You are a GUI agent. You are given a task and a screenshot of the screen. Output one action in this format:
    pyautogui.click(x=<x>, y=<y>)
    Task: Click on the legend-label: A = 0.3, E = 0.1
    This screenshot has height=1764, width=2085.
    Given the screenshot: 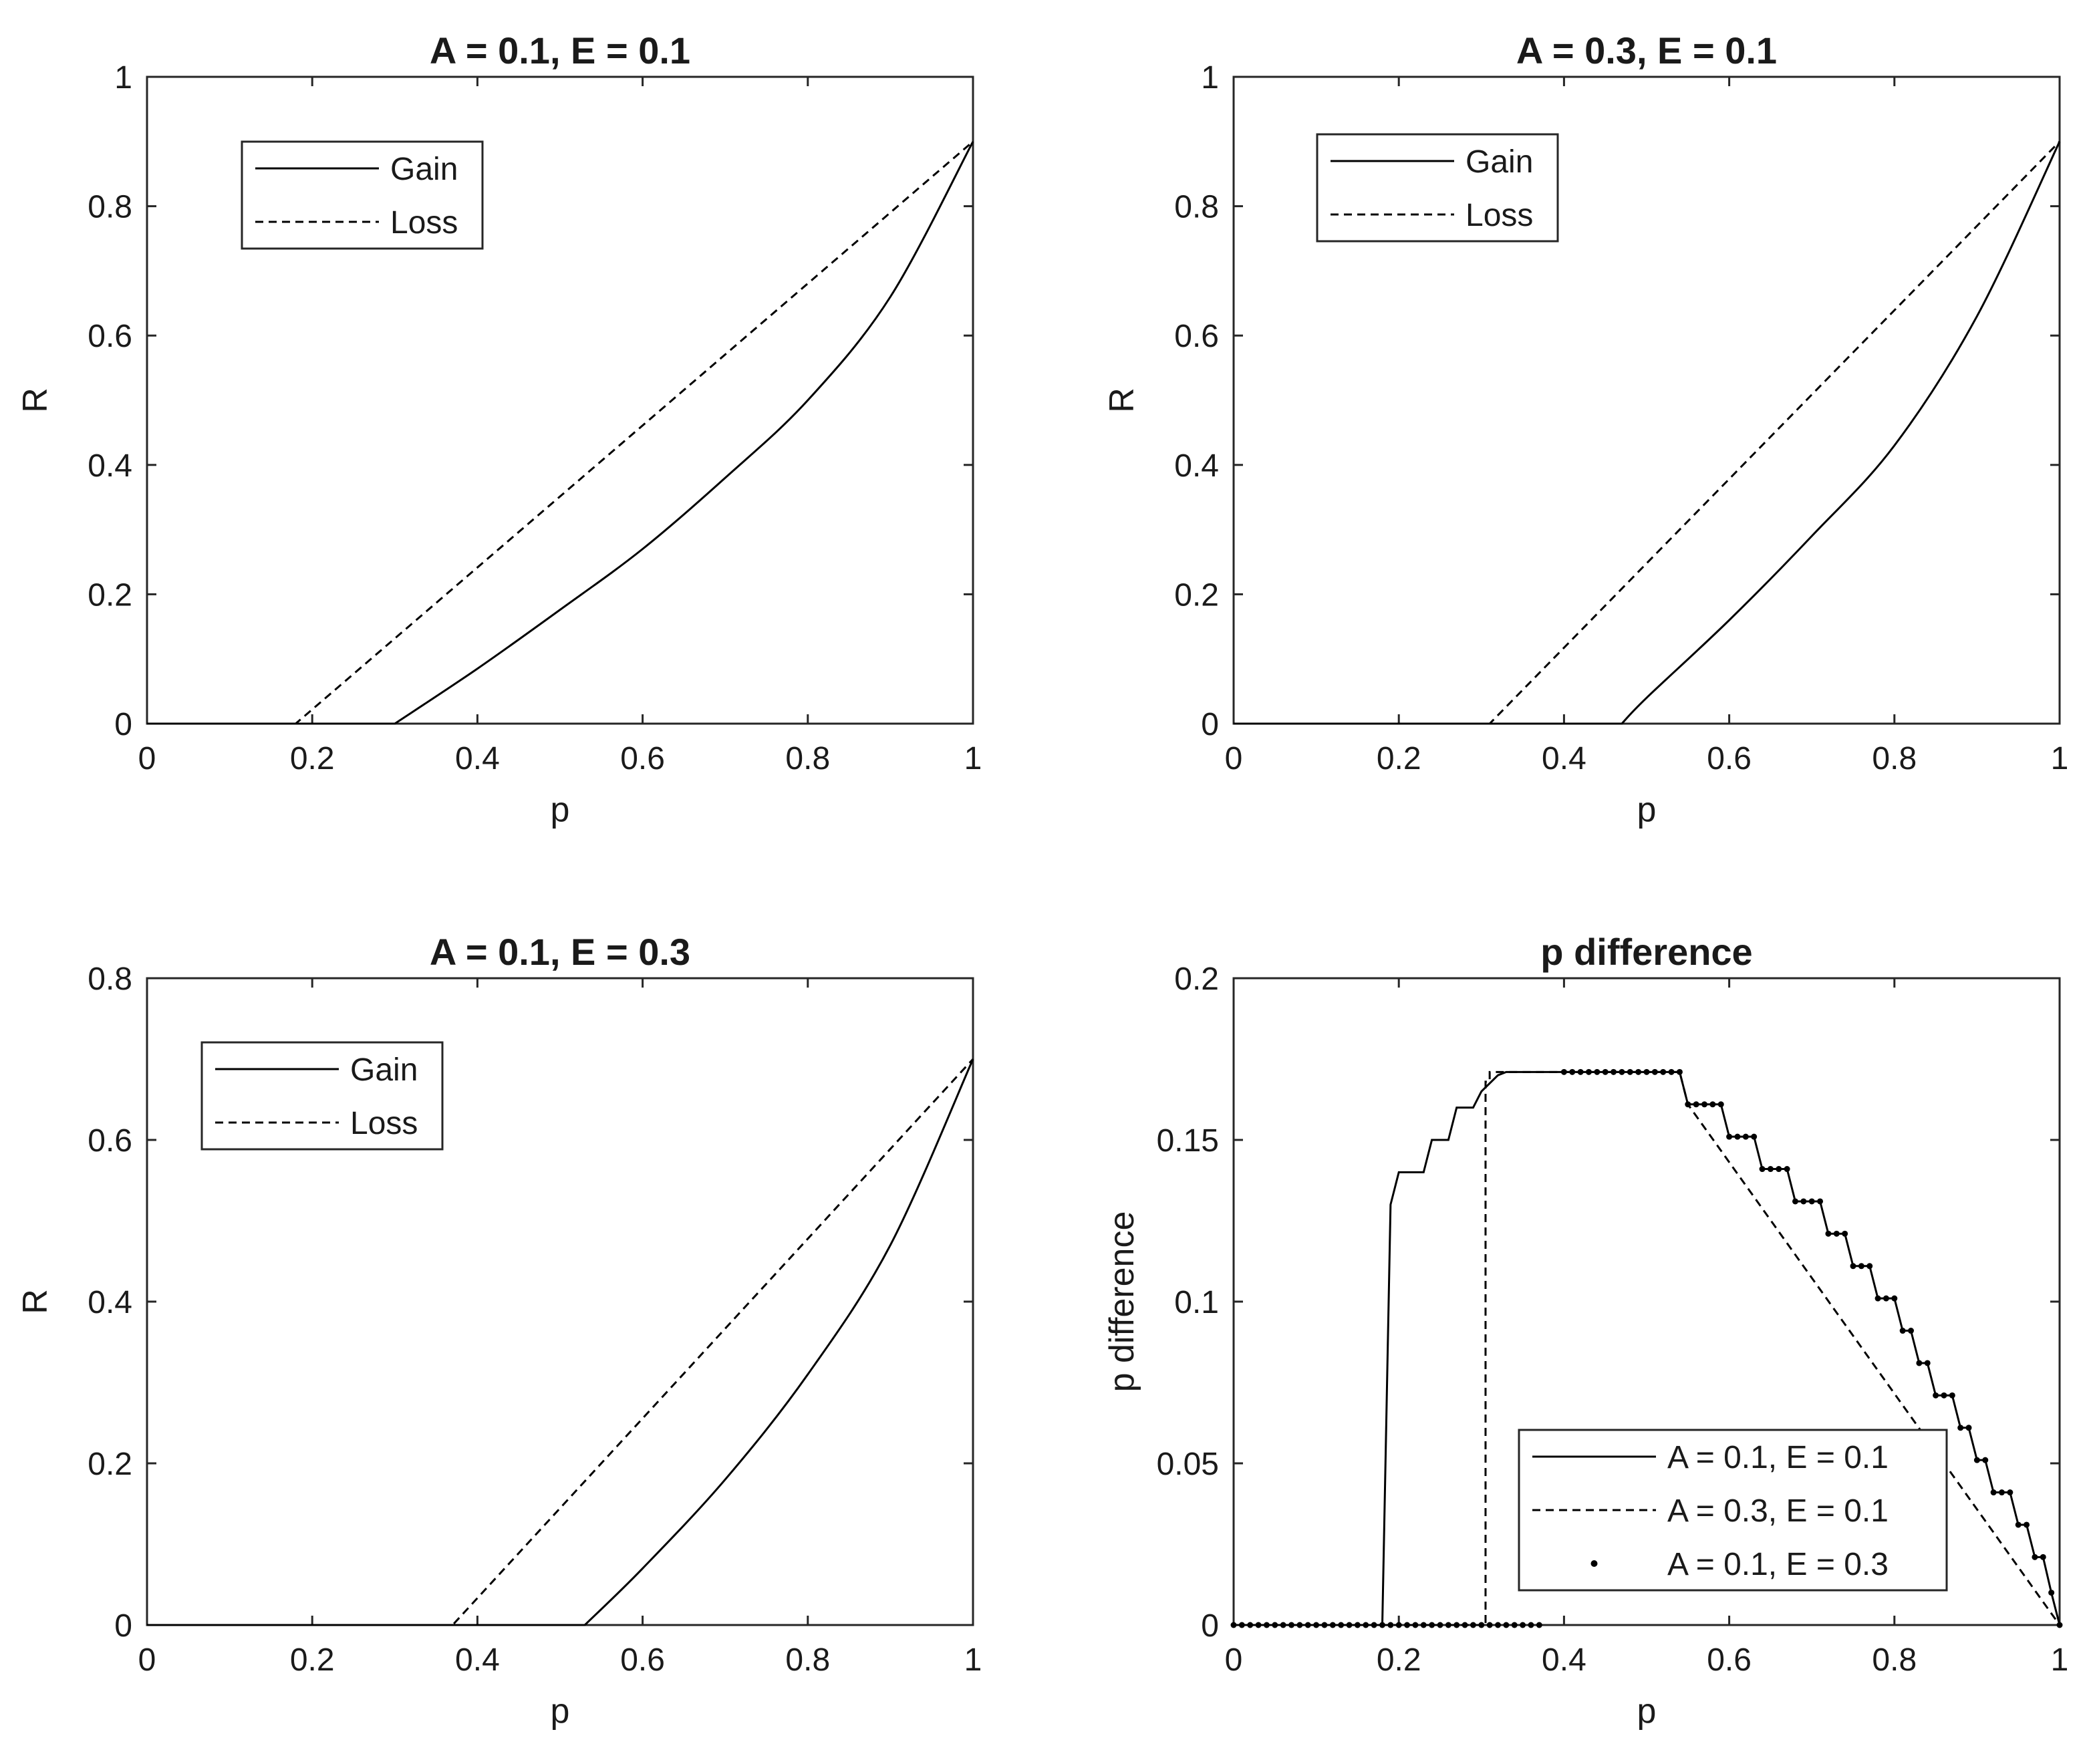 What is the action you would take?
    pyautogui.click(x=1778, y=1511)
    